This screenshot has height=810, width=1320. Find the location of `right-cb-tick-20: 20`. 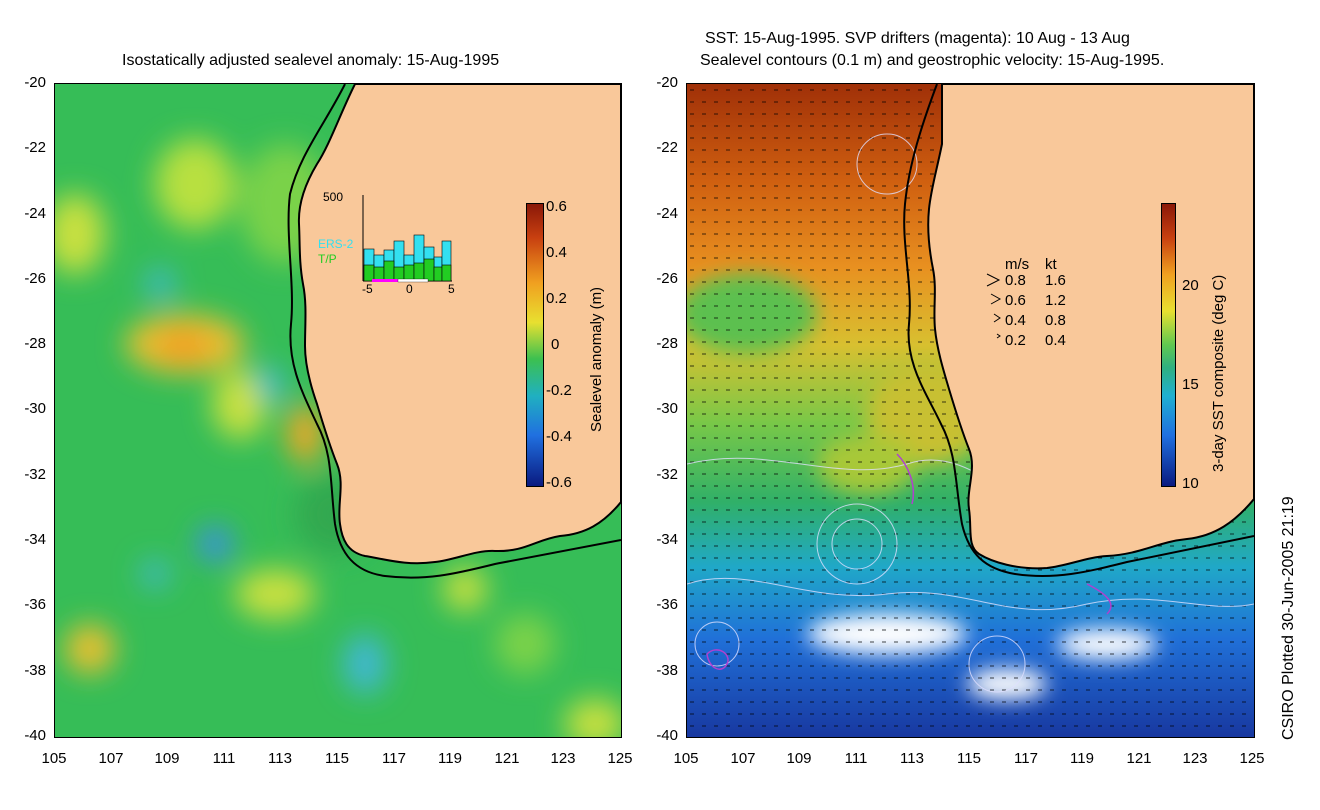

right-cb-tick-20: 20 is located at coordinates (1190, 285).